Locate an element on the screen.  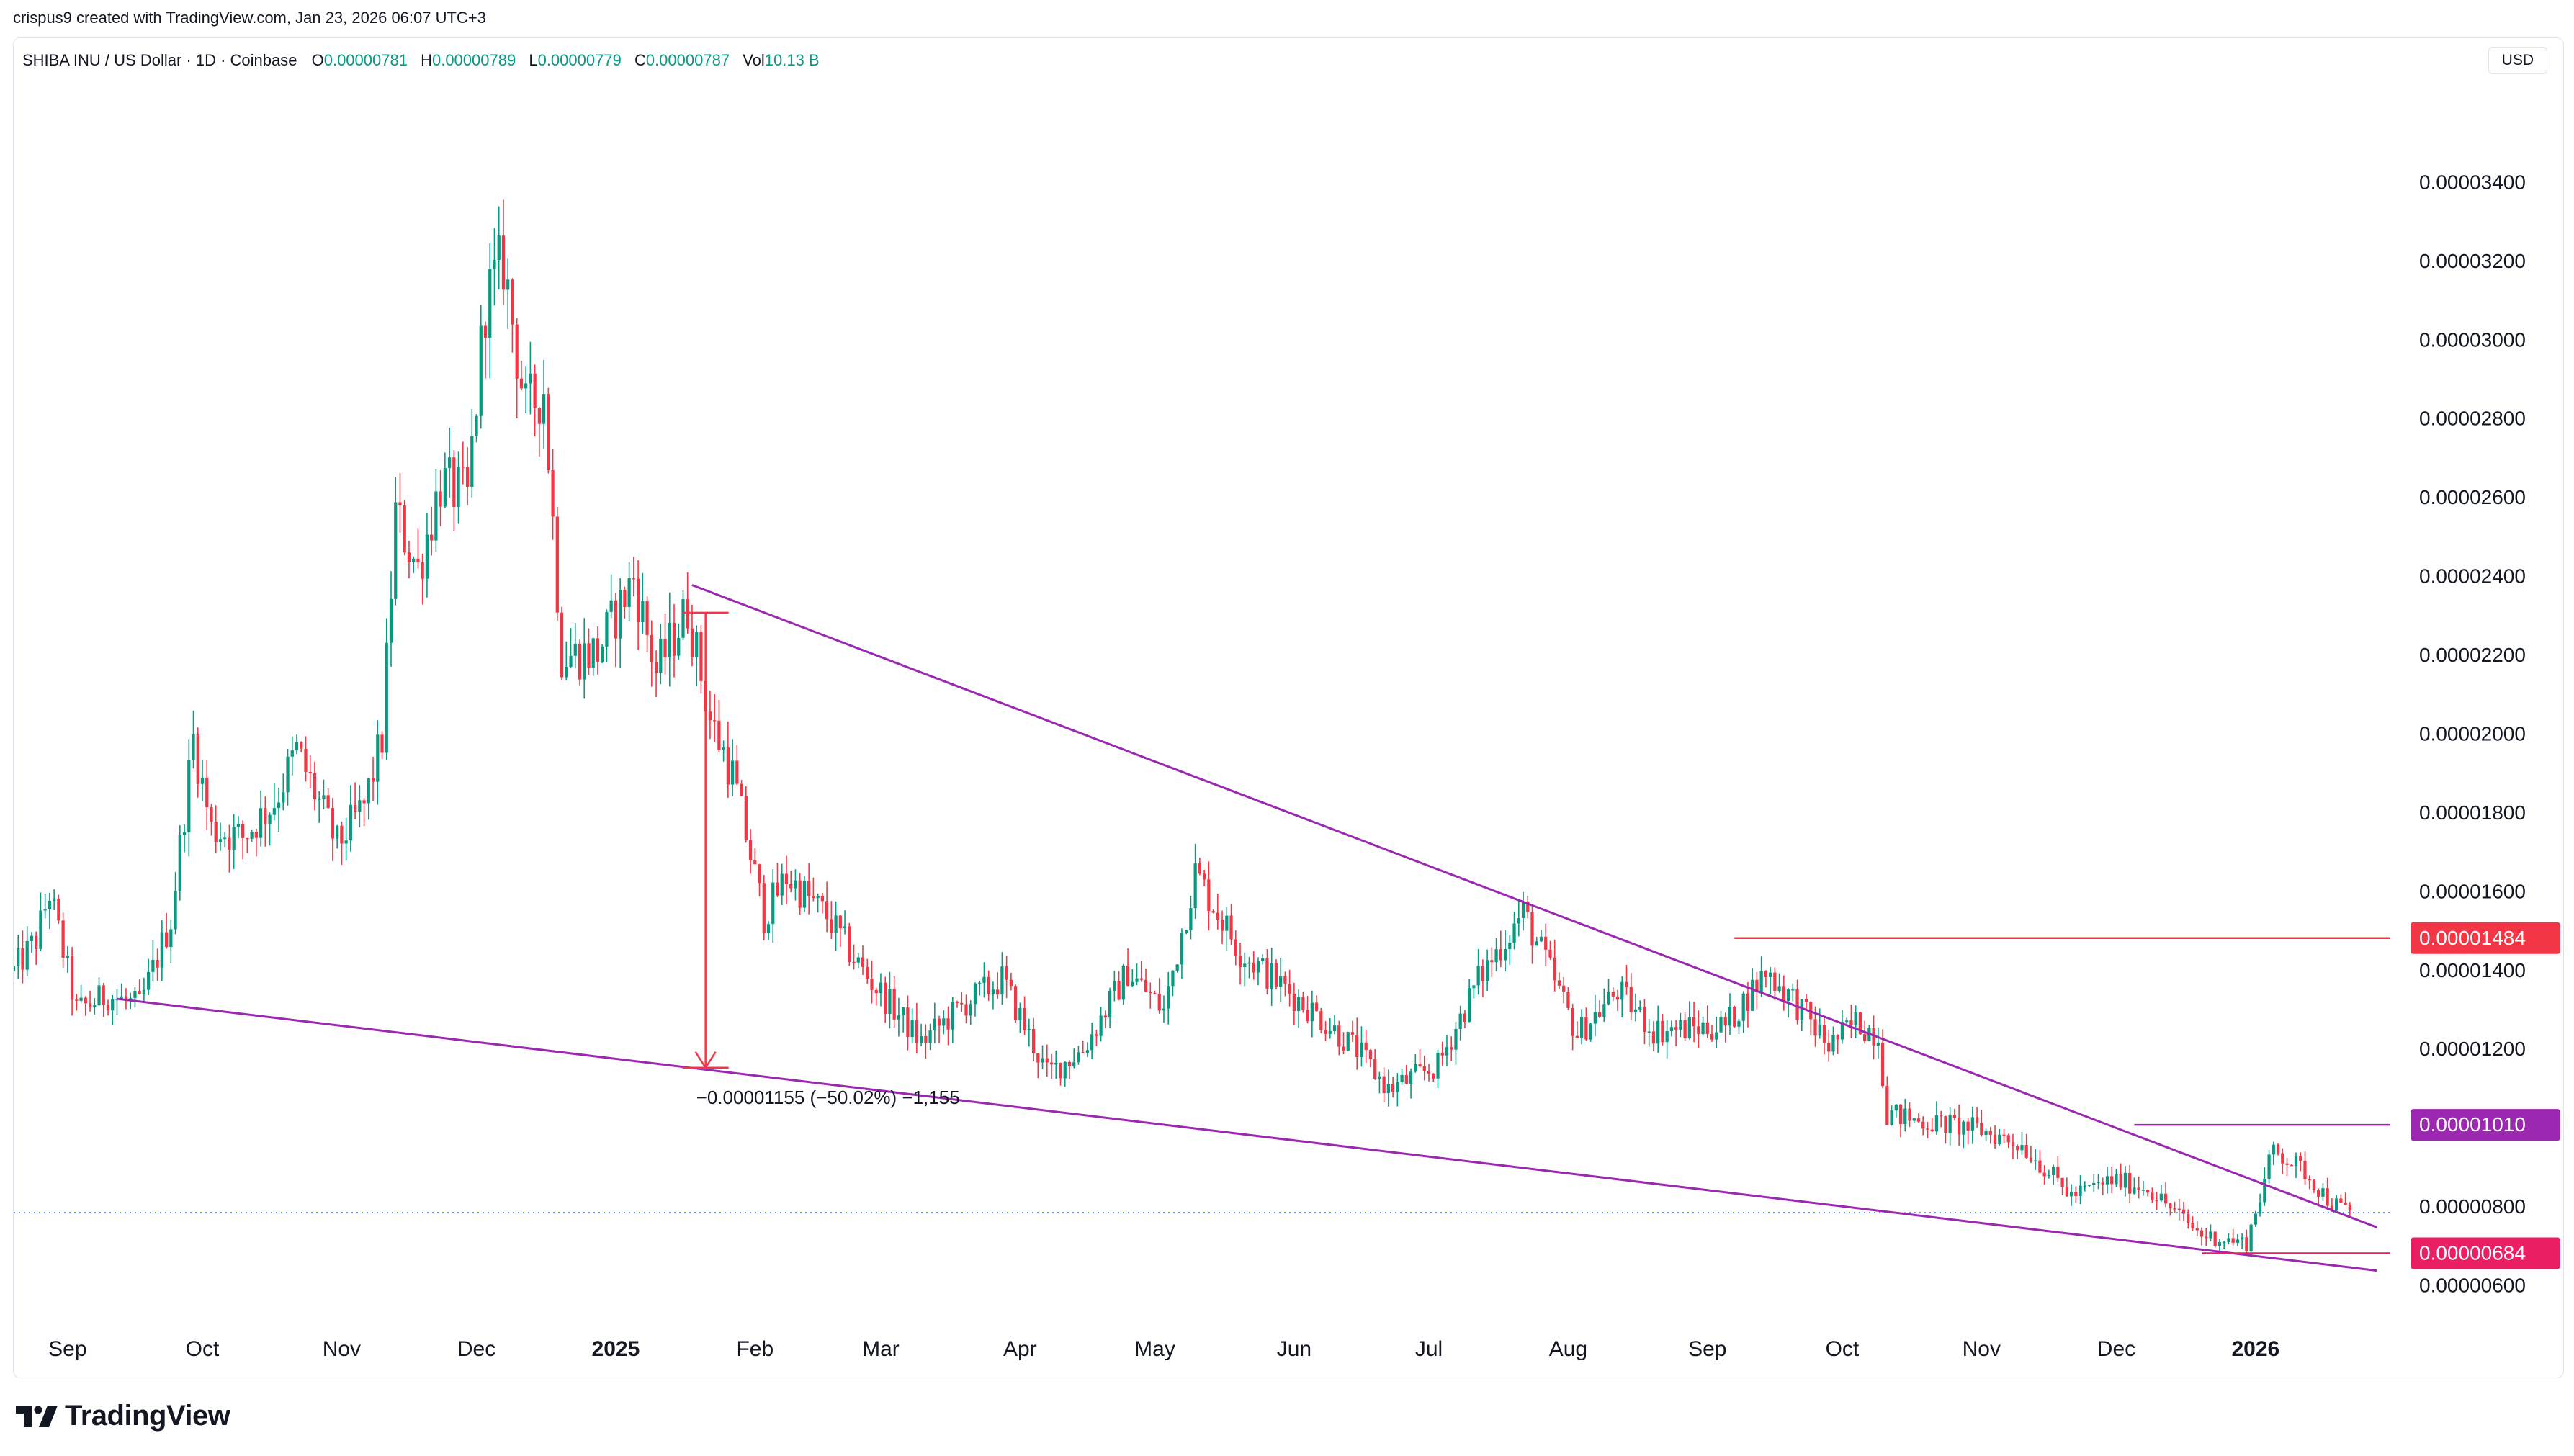
y-tick-label: 0.00002000 is located at coordinates (2472, 733).